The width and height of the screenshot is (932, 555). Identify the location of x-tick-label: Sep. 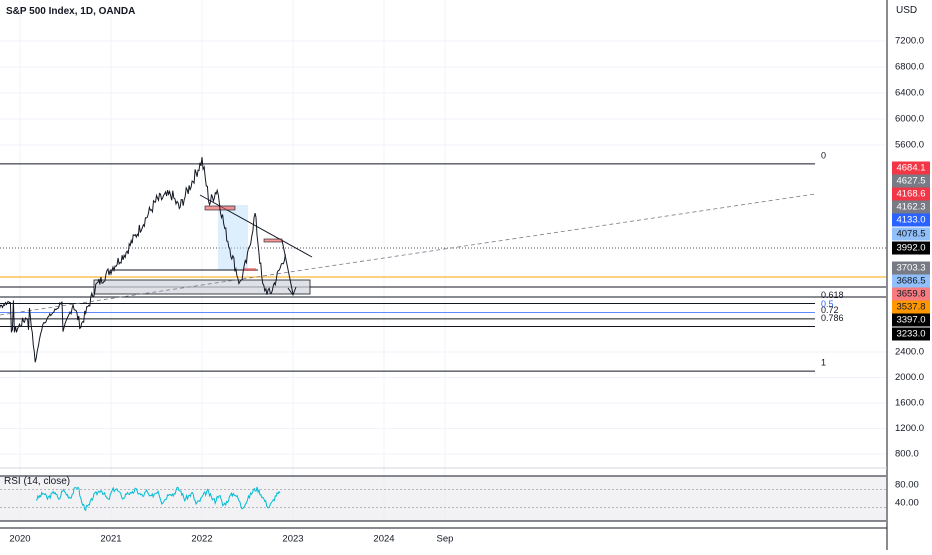
(445, 539).